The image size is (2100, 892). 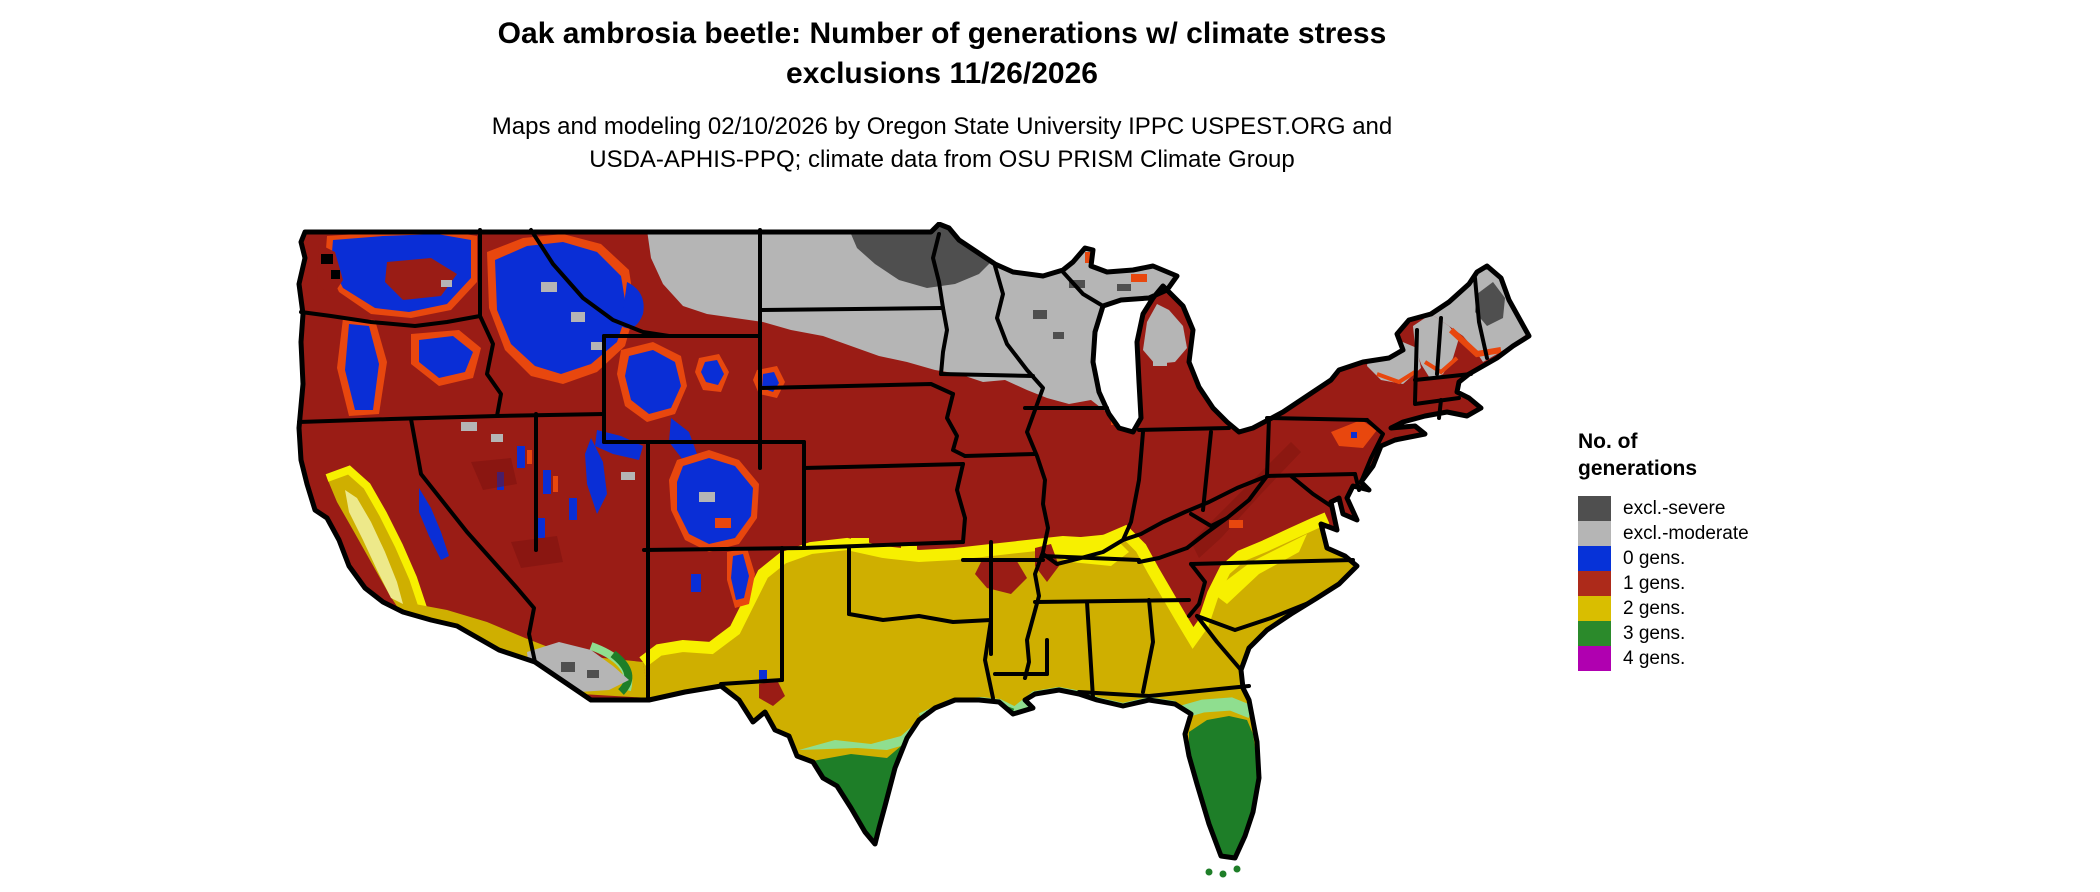 I want to click on legend-item-4-gens: 4 gens., so click(x=1728, y=658).